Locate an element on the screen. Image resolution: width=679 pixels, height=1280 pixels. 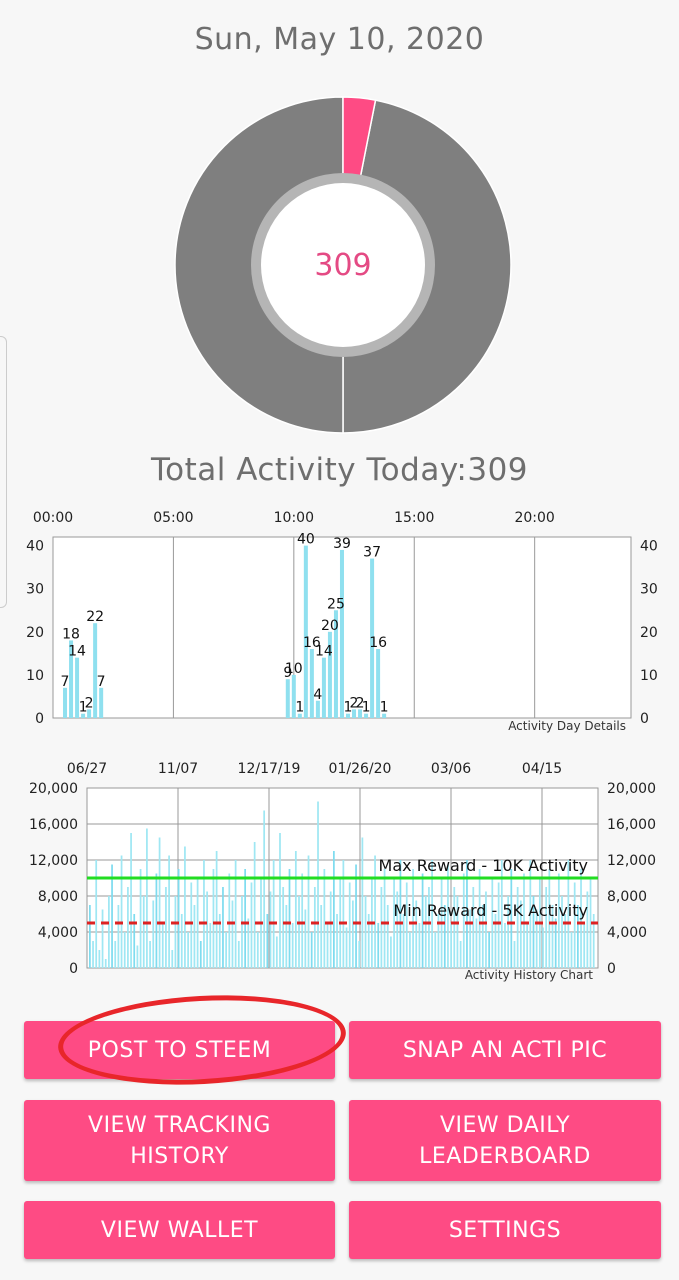
chart1-y-tick-left: 0 is located at coordinates (39, 719).